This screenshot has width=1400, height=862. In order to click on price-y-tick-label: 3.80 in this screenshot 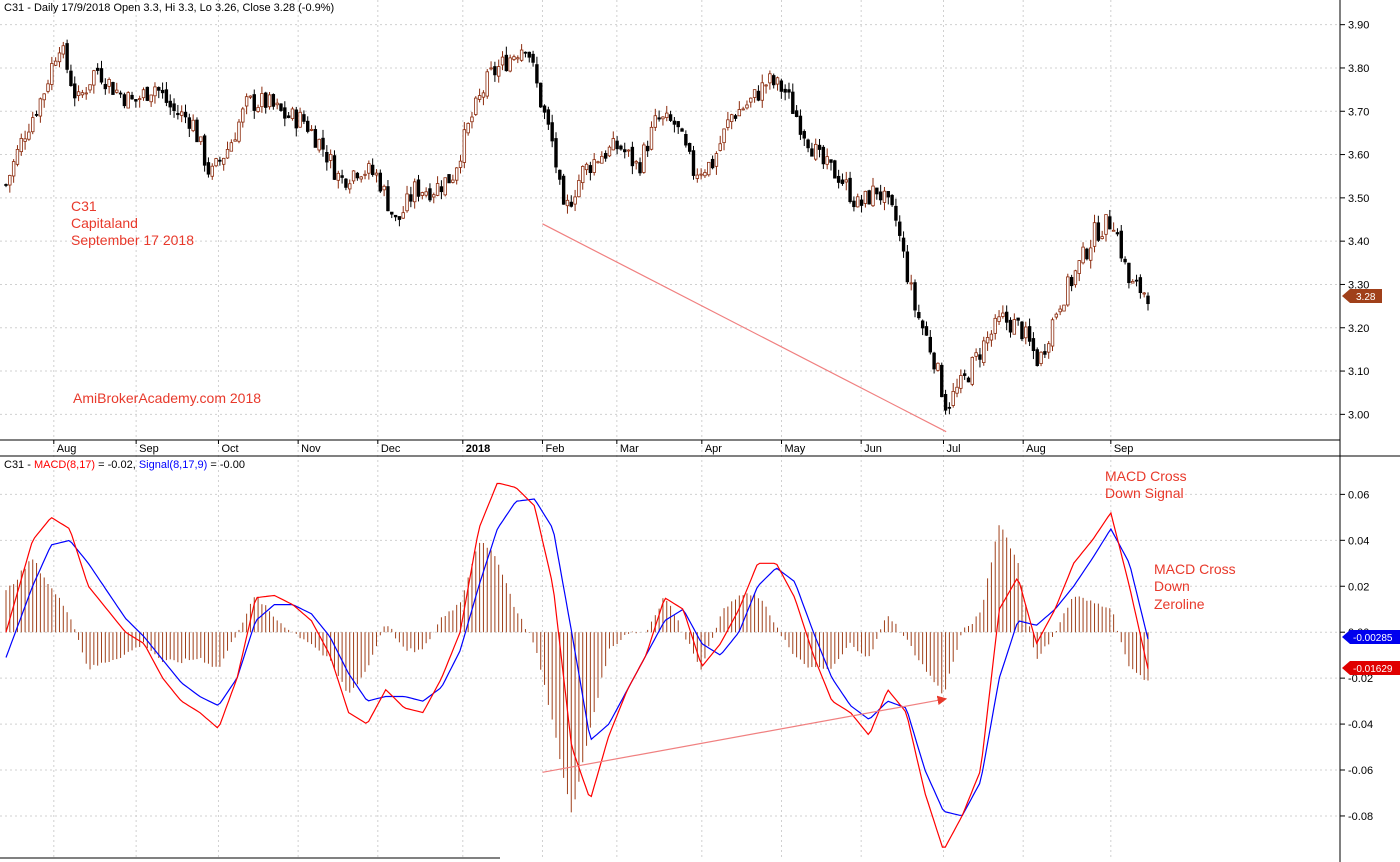, I will do `click(1358, 69)`.